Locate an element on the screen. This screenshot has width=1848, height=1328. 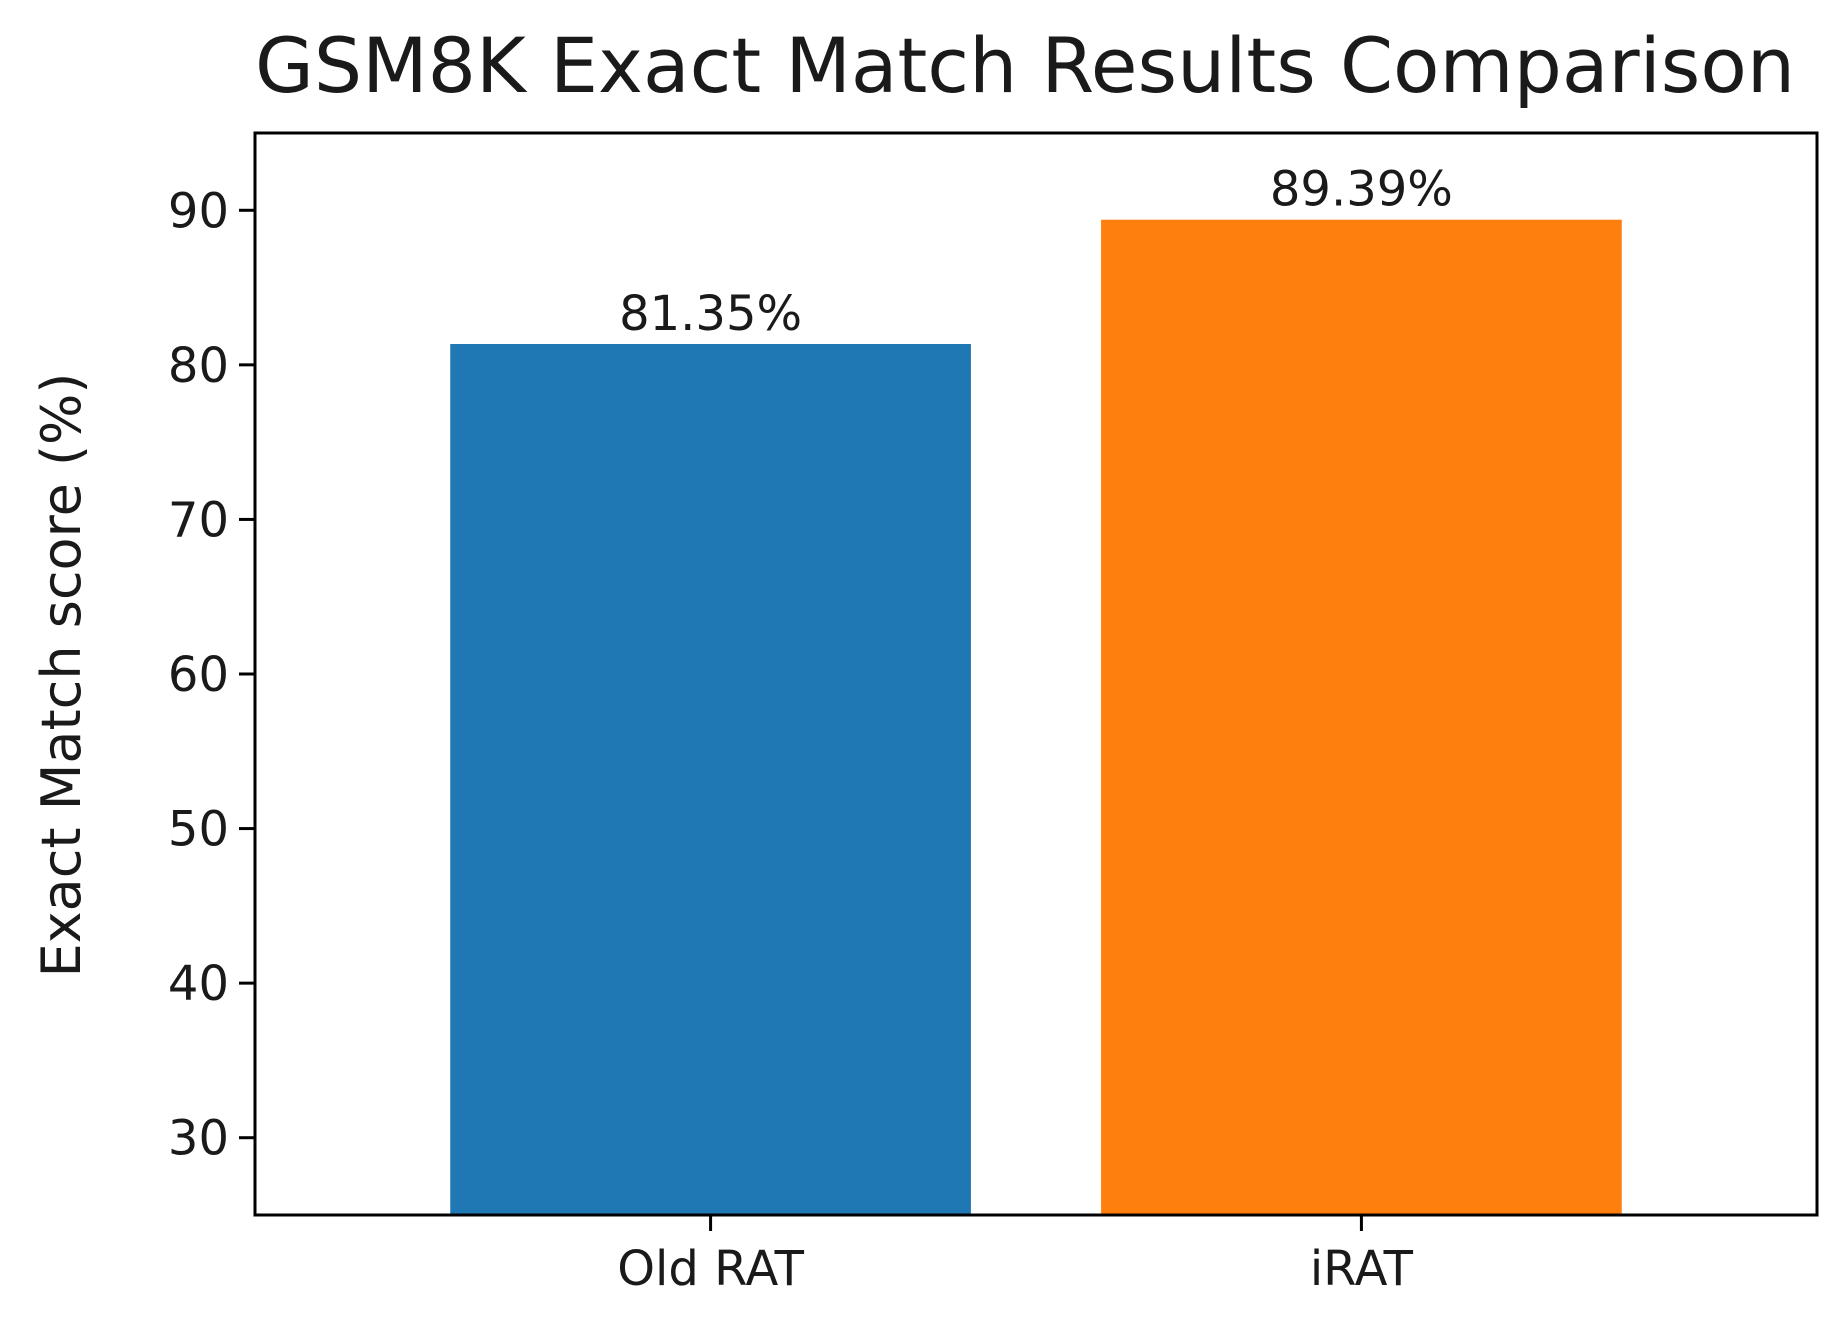
y-tick-label: 50 is located at coordinates (198, 830).